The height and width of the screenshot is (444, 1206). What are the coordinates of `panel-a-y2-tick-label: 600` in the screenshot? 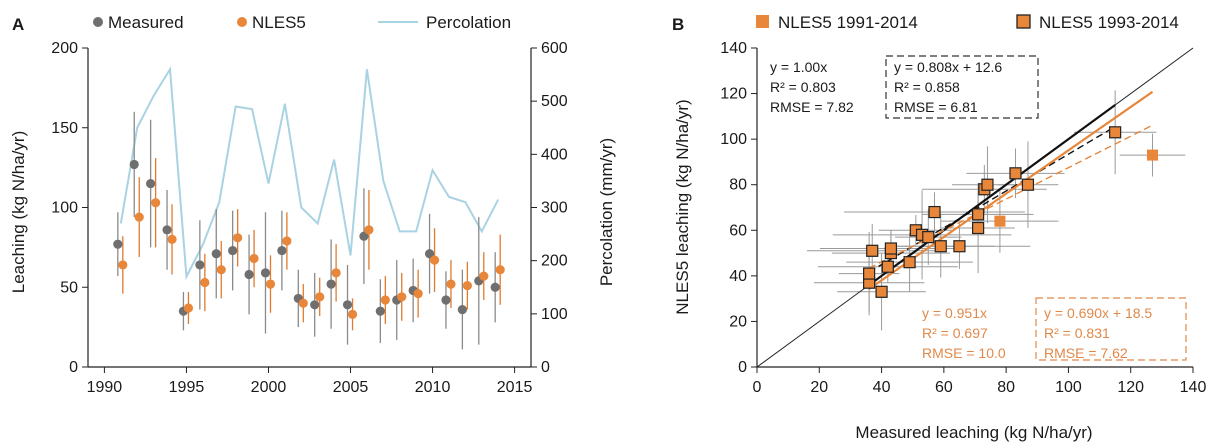 It's located at (554, 48).